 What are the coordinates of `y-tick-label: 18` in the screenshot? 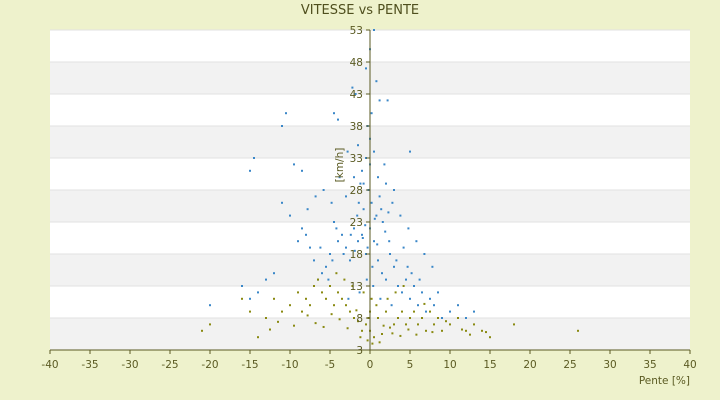 It's located at (356, 255).